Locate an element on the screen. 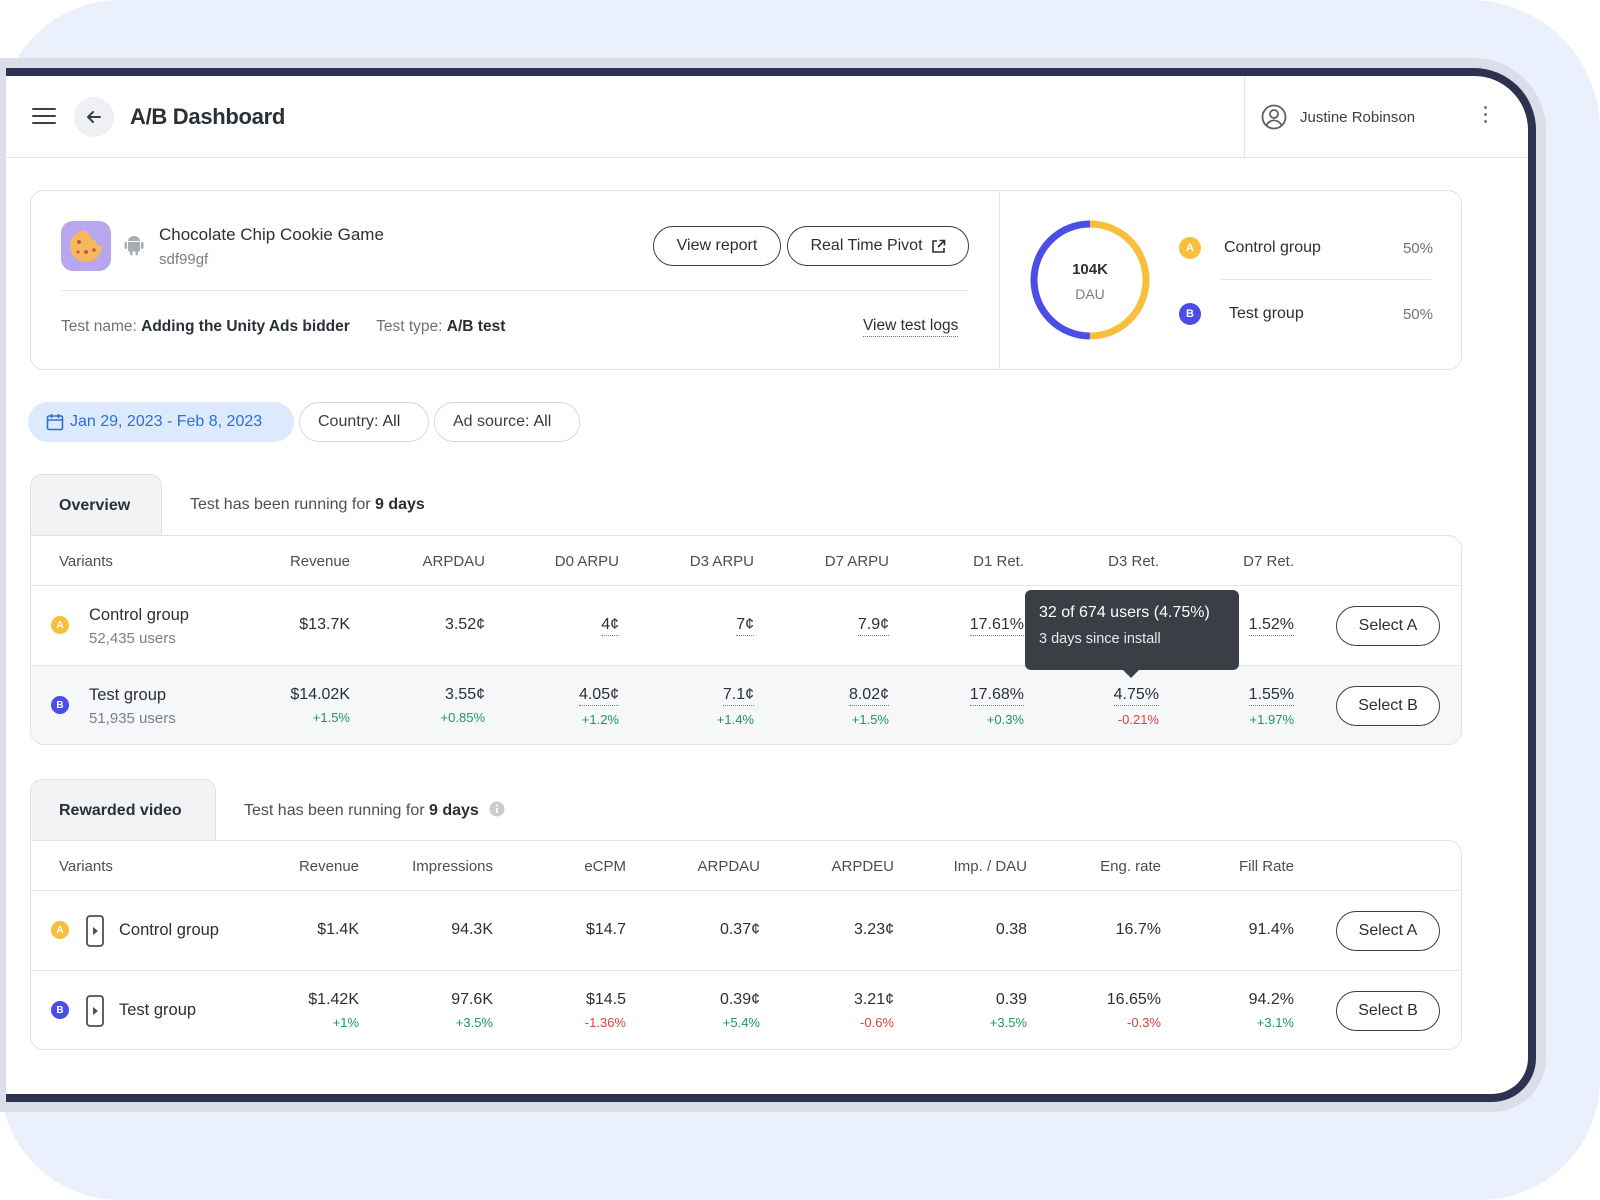 The width and height of the screenshot is (1600, 1200). cell-value: 17.61% is located at coordinates (996, 626).